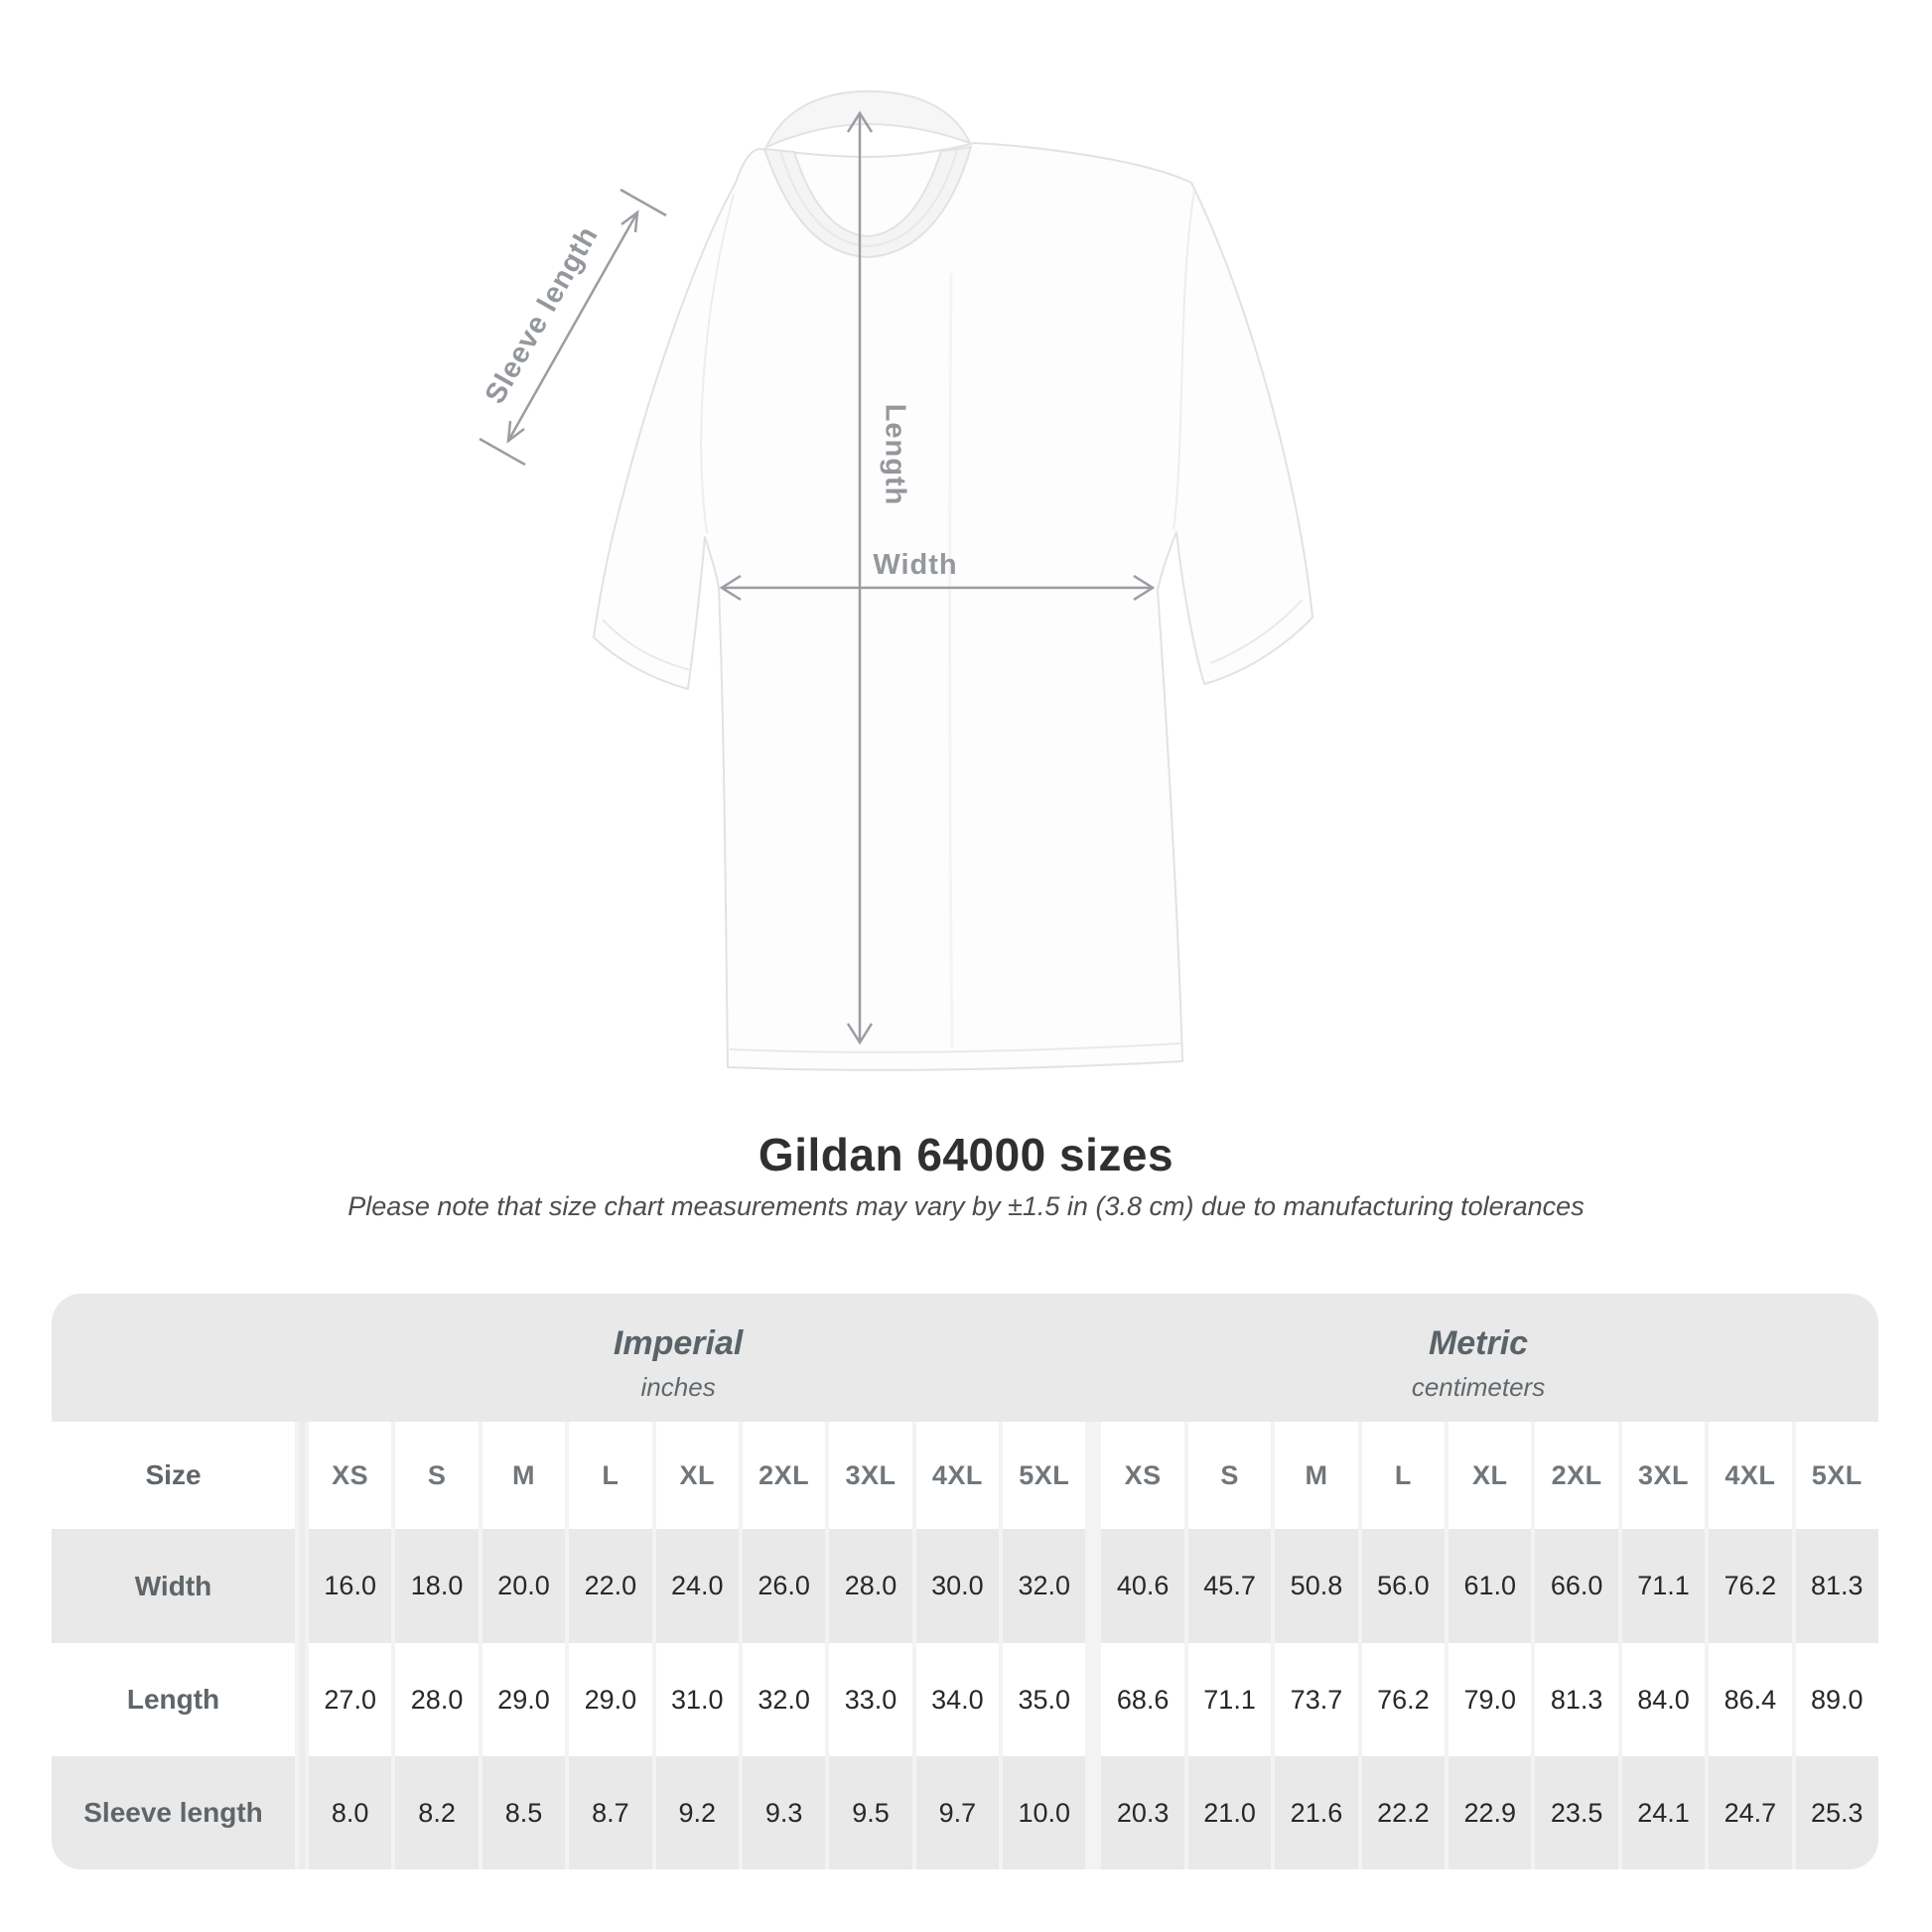 The image size is (1932, 1932). What do you see at coordinates (437, 1812) in the screenshot?
I see `sleeve-imperial-s: 8.2` at bounding box center [437, 1812].